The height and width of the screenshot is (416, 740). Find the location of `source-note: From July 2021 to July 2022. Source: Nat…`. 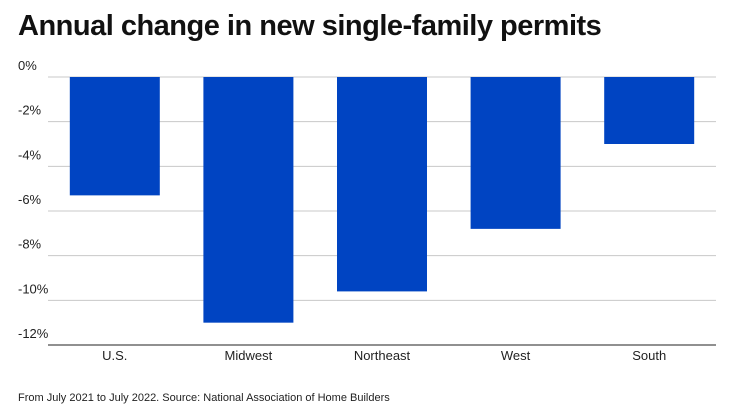

source-note: From July 2021 to July 2022. Source: Nat… is located at coordinates (204, 398).